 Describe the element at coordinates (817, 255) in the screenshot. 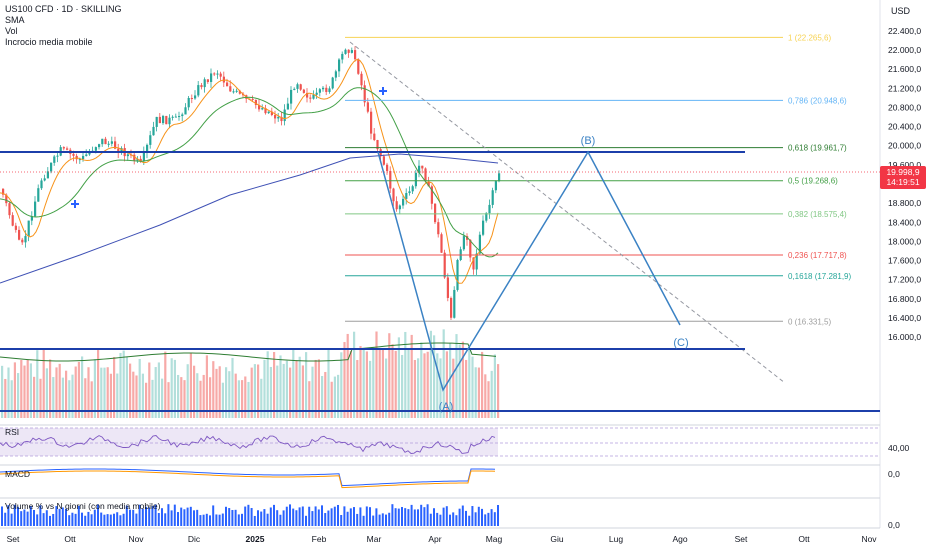

I see `fib-level-label: 0,236 (17.717,8)` at that location.